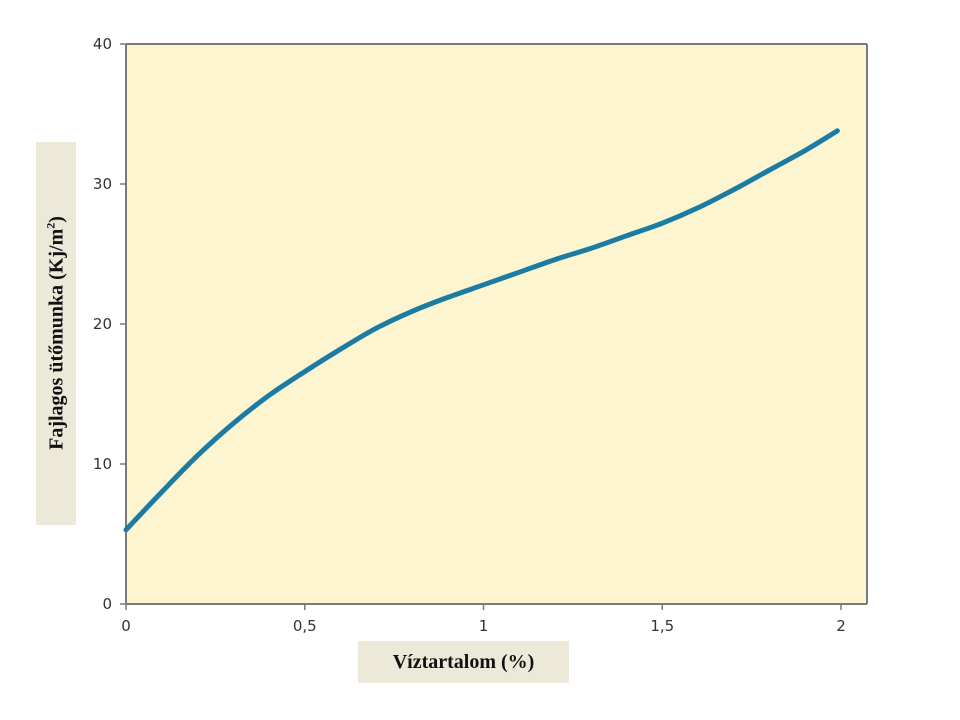 Image resolution: width=960 pixels, height=720 pixels. I want to click on y-axis-label: Fajlagos ütőmunka (Kj/m2), so click(55, 333).